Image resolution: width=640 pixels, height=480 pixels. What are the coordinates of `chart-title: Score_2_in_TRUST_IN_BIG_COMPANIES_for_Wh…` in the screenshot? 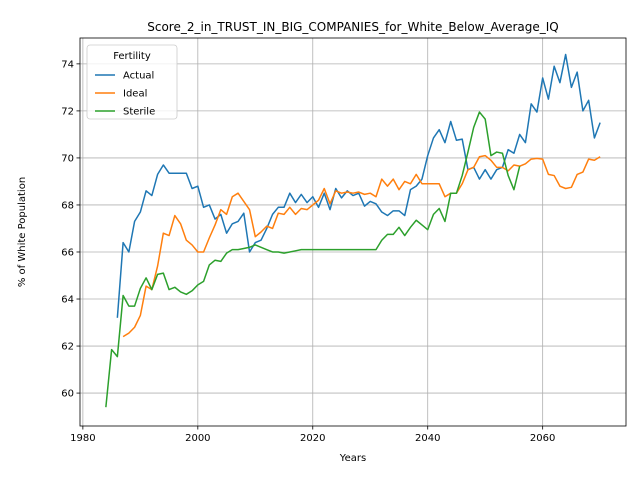 It's located at (353, 27).